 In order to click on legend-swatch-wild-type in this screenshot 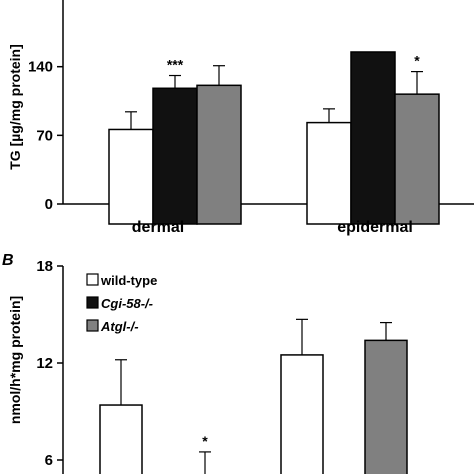, I will do `click(92, 279)`.